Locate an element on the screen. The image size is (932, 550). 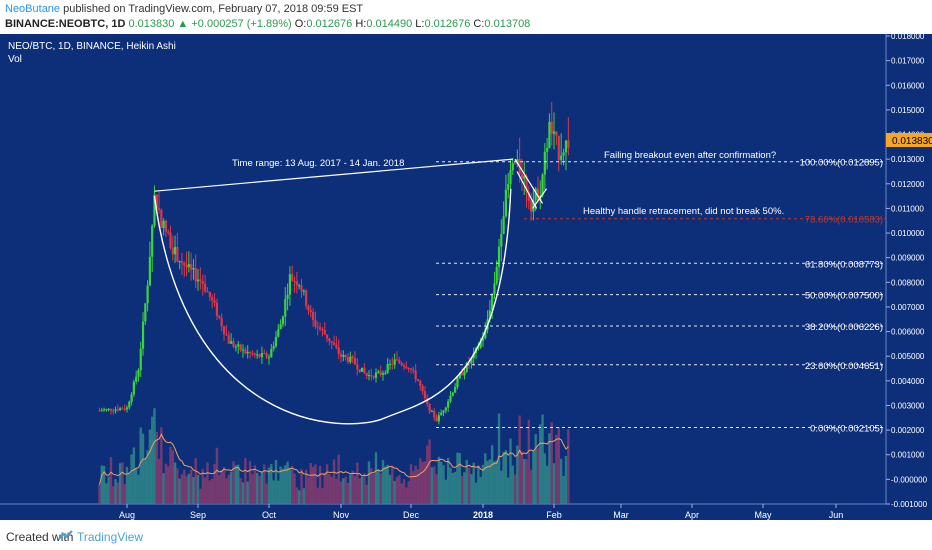
x-tick-label: Aug is located at coordinates (127, 515).